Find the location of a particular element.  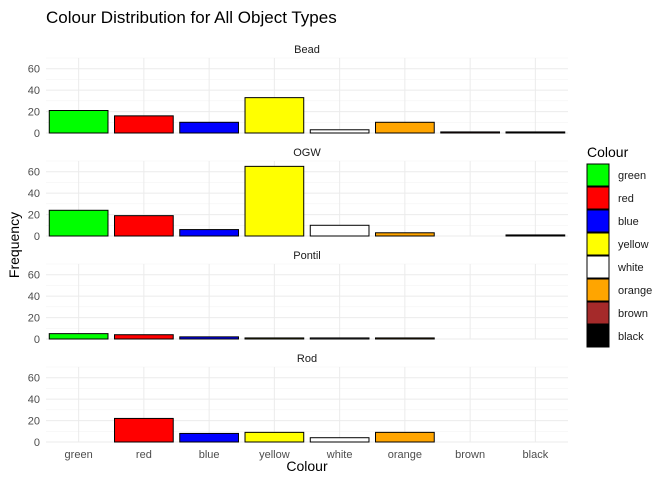

bar-ogw-orange is located at coordinates (405, 234).